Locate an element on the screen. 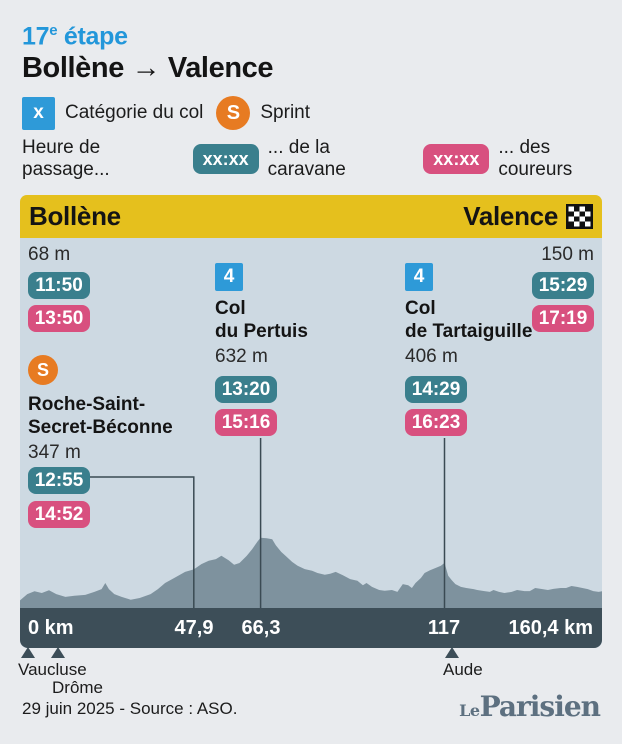 Image resolution: width=622 pixels, height=744 pixels. finish-flag-icon is located at coordinates (579, 216).